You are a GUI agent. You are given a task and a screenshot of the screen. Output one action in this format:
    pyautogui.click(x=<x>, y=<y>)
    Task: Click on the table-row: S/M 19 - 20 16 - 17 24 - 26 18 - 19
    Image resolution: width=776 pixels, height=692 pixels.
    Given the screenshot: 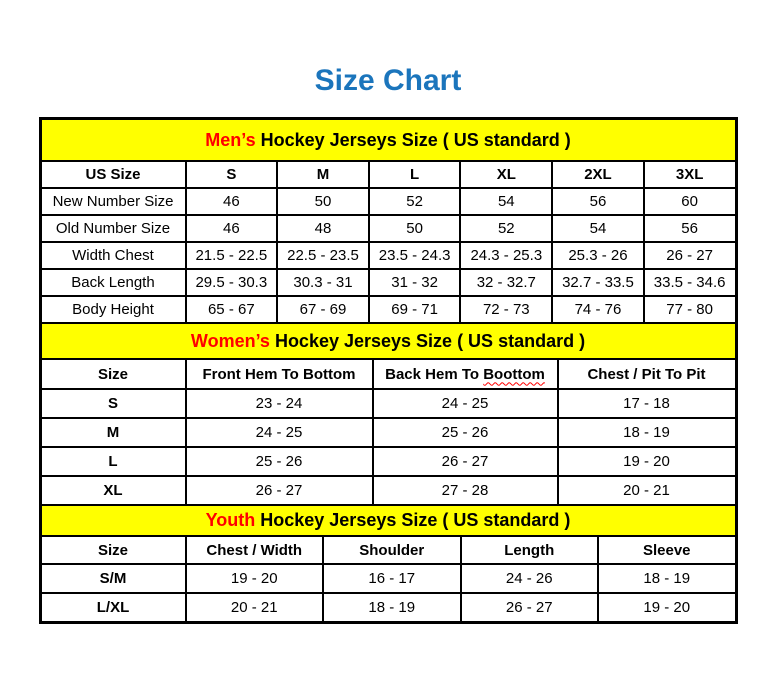 What is the action you would take?
    pyautogui.click(x=388, y=578)
    